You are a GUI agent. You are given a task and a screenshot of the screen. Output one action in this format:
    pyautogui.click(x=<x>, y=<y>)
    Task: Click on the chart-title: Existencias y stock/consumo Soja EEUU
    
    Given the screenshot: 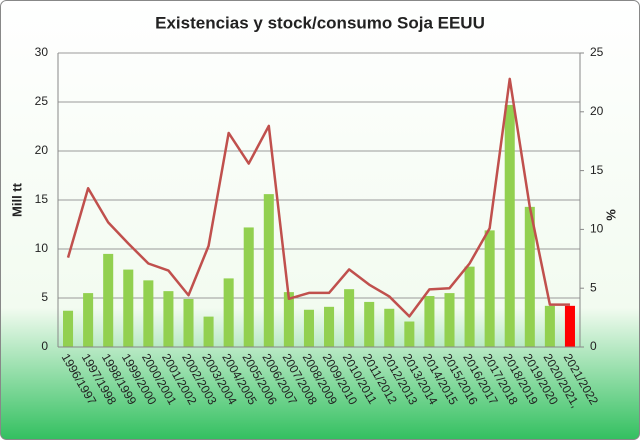 What is the action you would take?
    pyautogui.click(x=320, y=22)
    